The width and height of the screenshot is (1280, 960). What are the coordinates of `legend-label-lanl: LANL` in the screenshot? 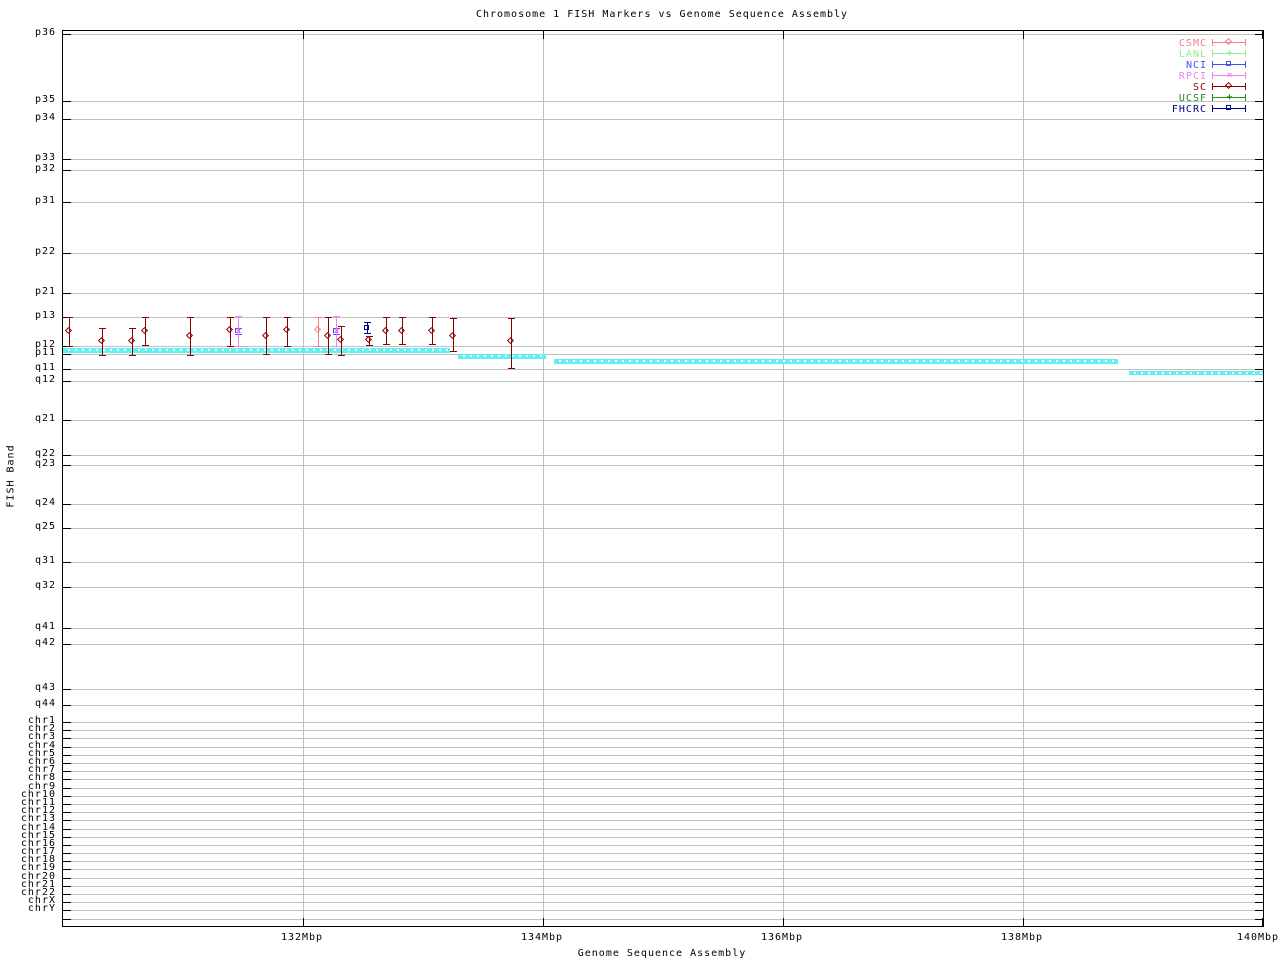 It's located at (1192, 54).